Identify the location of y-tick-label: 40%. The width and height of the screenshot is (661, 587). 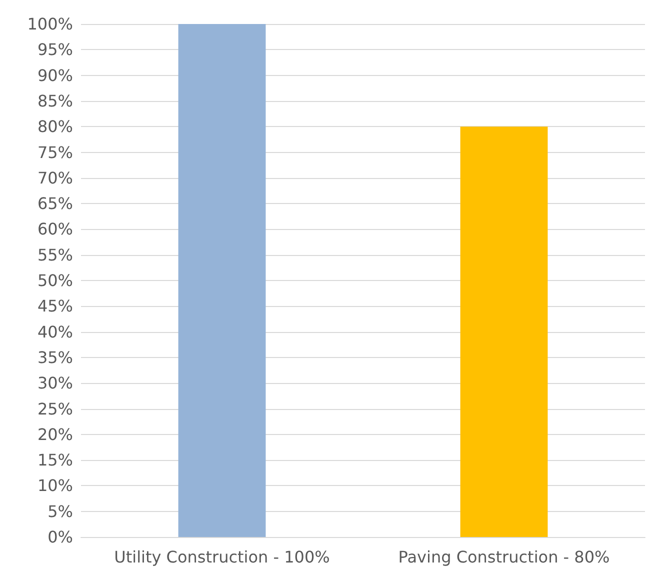
(55, 332).